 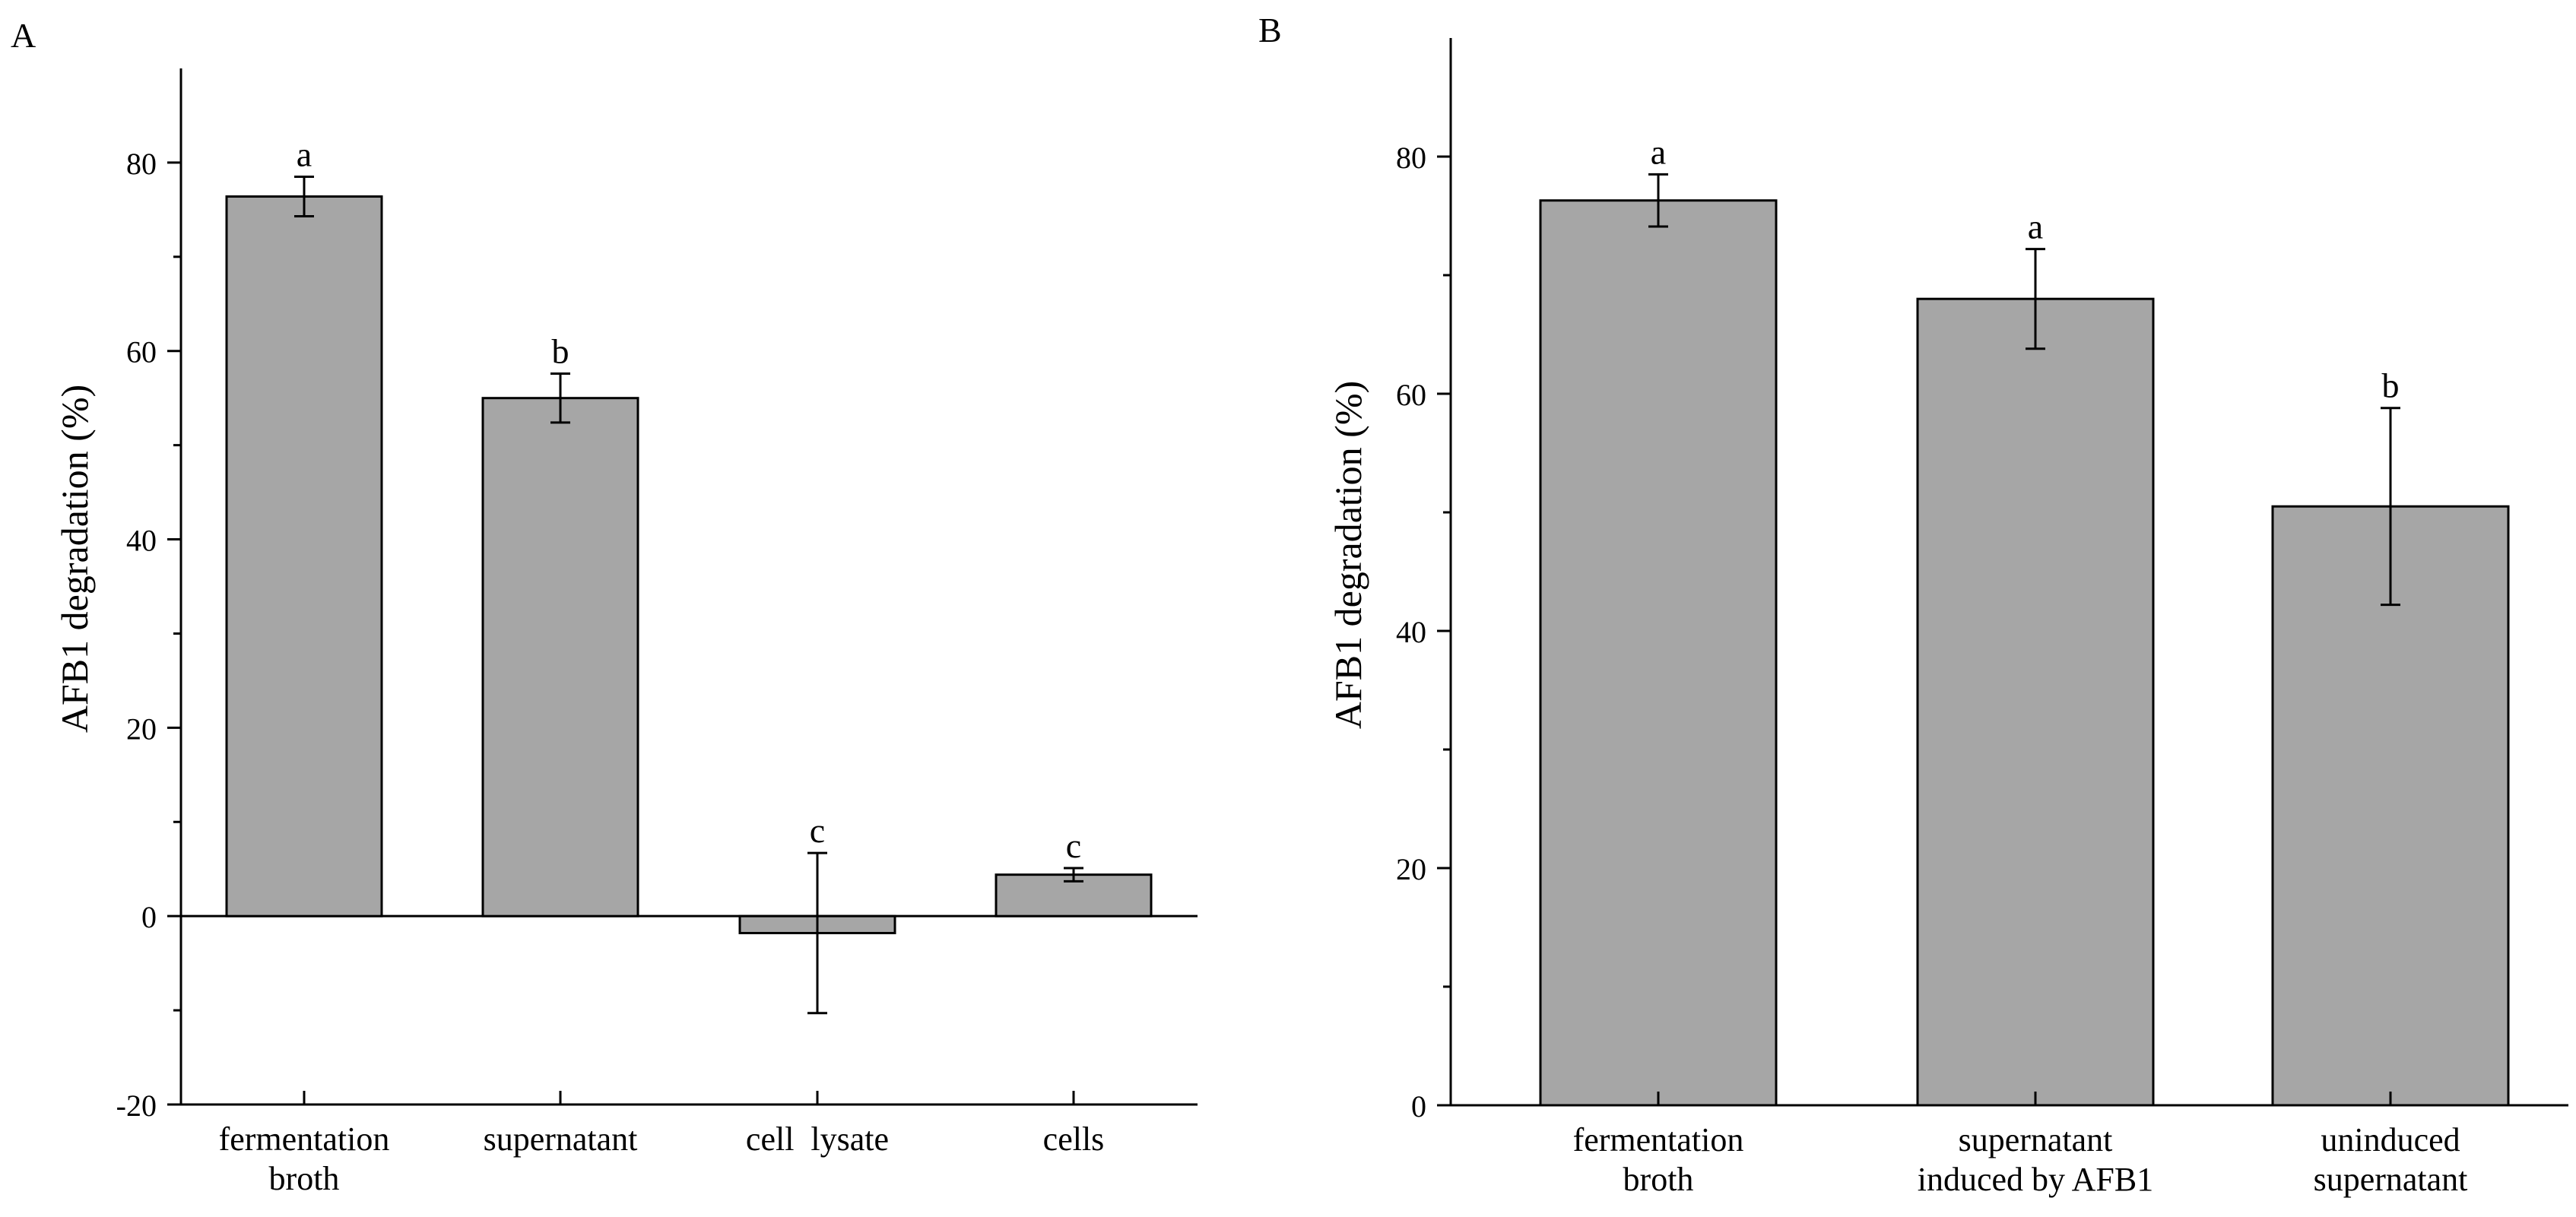 I want to click on panel-a-y-tick-label: 40, so click(x=141, y=541).